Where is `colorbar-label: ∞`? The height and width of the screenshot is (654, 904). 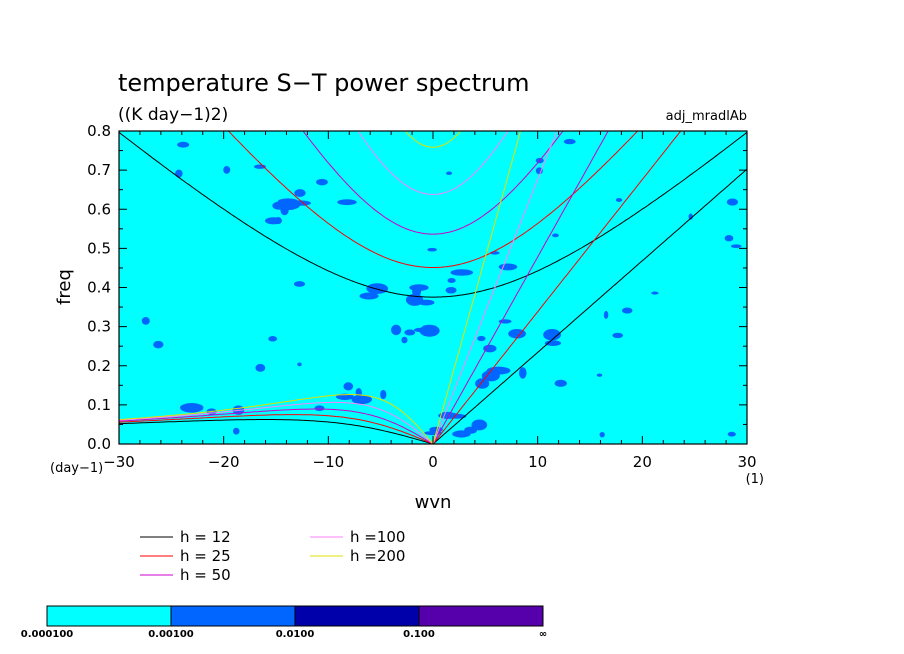
colorbar-label: ∞ is located at coordinates (543, 634).